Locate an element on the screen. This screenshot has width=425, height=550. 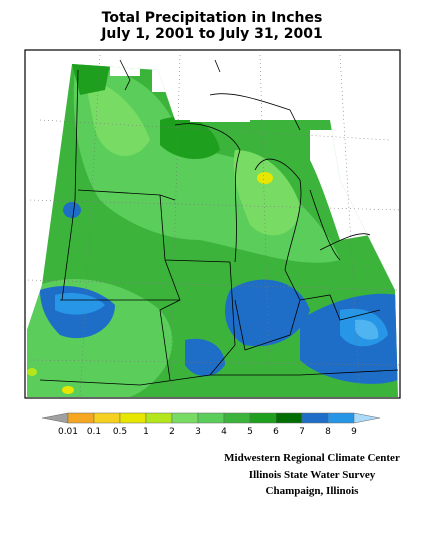
credit-line: Midwestern Regional Climate Center is located at coordinates (312, 458).